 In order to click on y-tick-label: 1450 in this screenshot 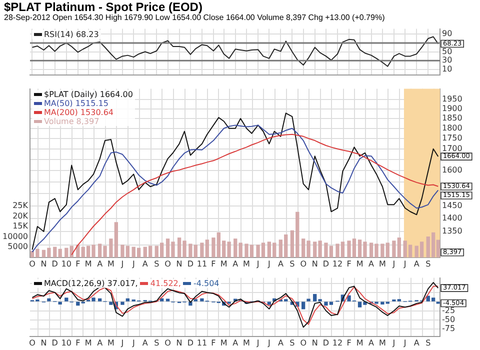, I will do `click(452, 205)`.